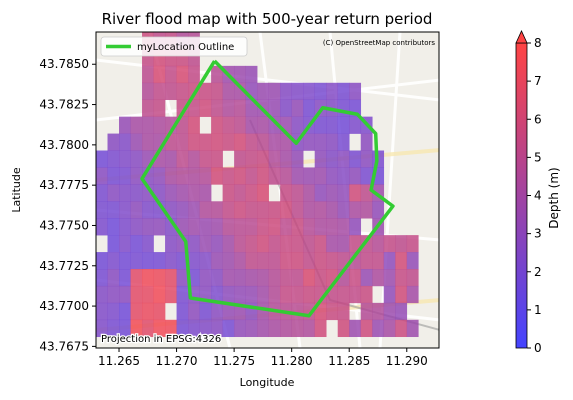 The image size is (573, 400). Describe the element at coordinates (174, 46) in the screenshot. I see `legend-box` at that location.